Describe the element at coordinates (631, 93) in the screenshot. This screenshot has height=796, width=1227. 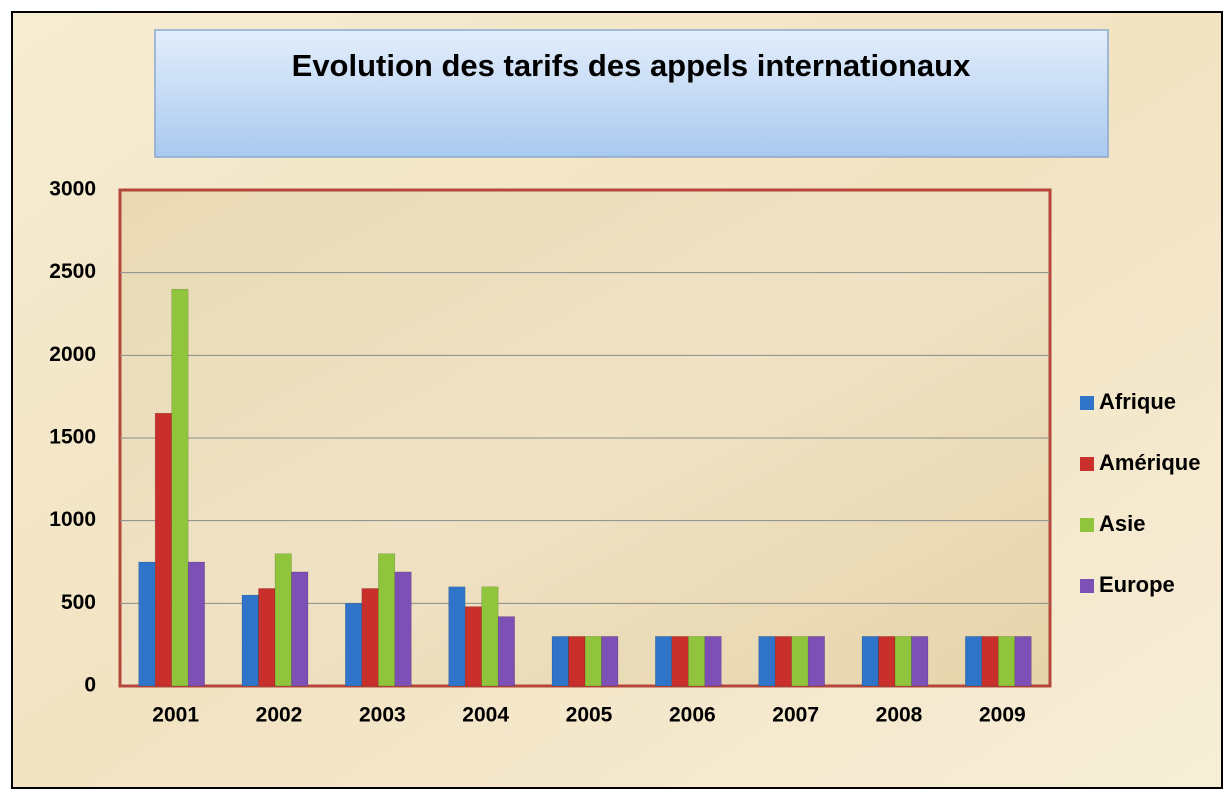
I see `title-box` at that location.